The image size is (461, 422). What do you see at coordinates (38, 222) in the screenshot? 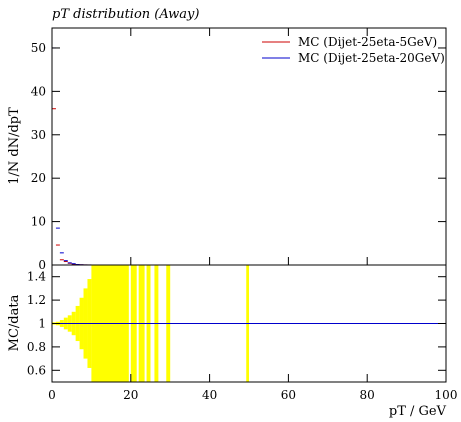
I see `y-tick-label: 10` at bounding box center [38, 222].